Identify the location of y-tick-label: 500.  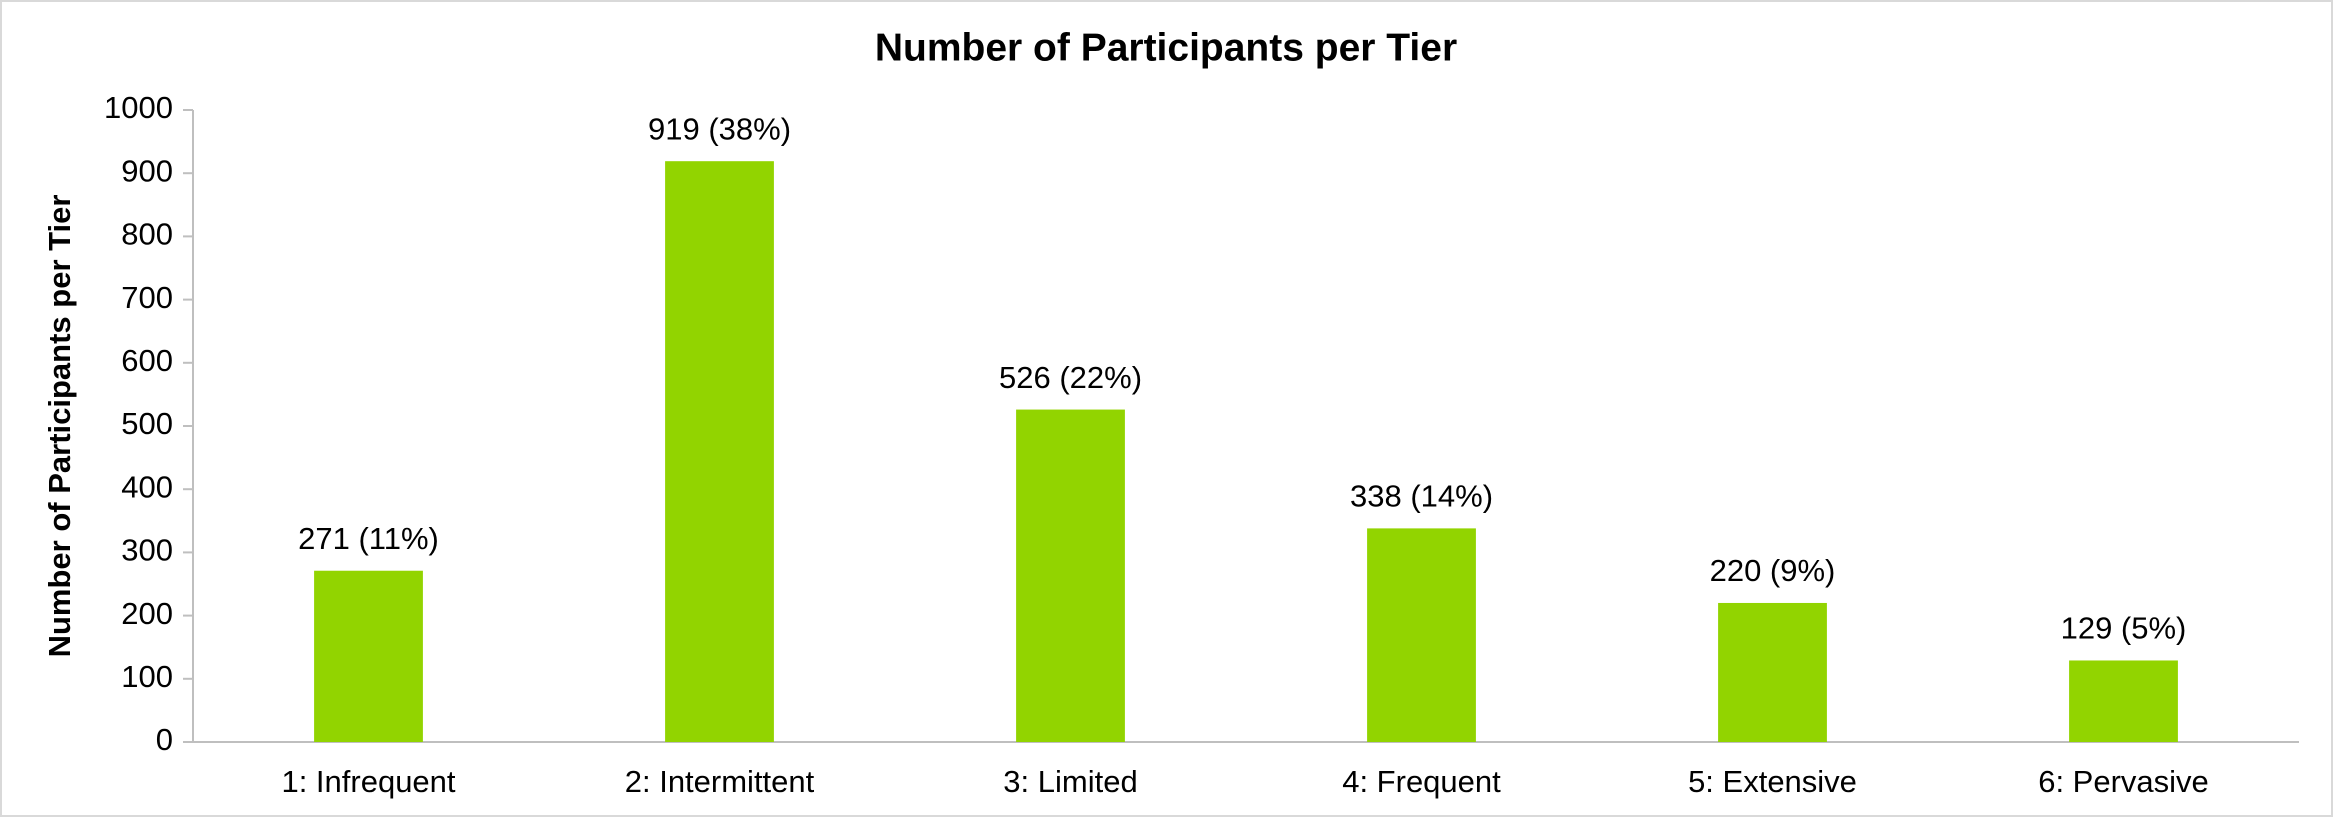
(147, 423).